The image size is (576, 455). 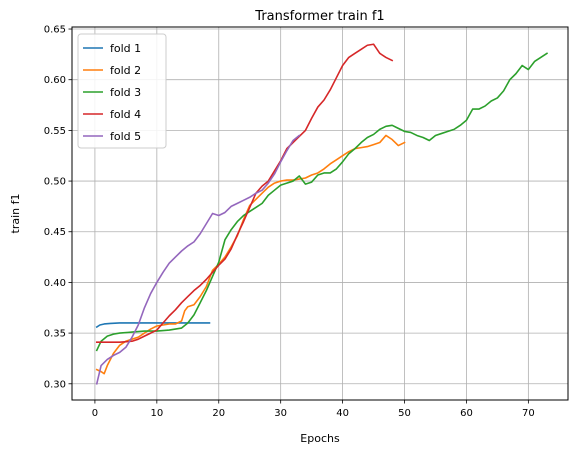 What do you see at coordinates (55, 80) in the screenshot?
I see `y-tick-label: 0.60` at bounding box center [55, 80].